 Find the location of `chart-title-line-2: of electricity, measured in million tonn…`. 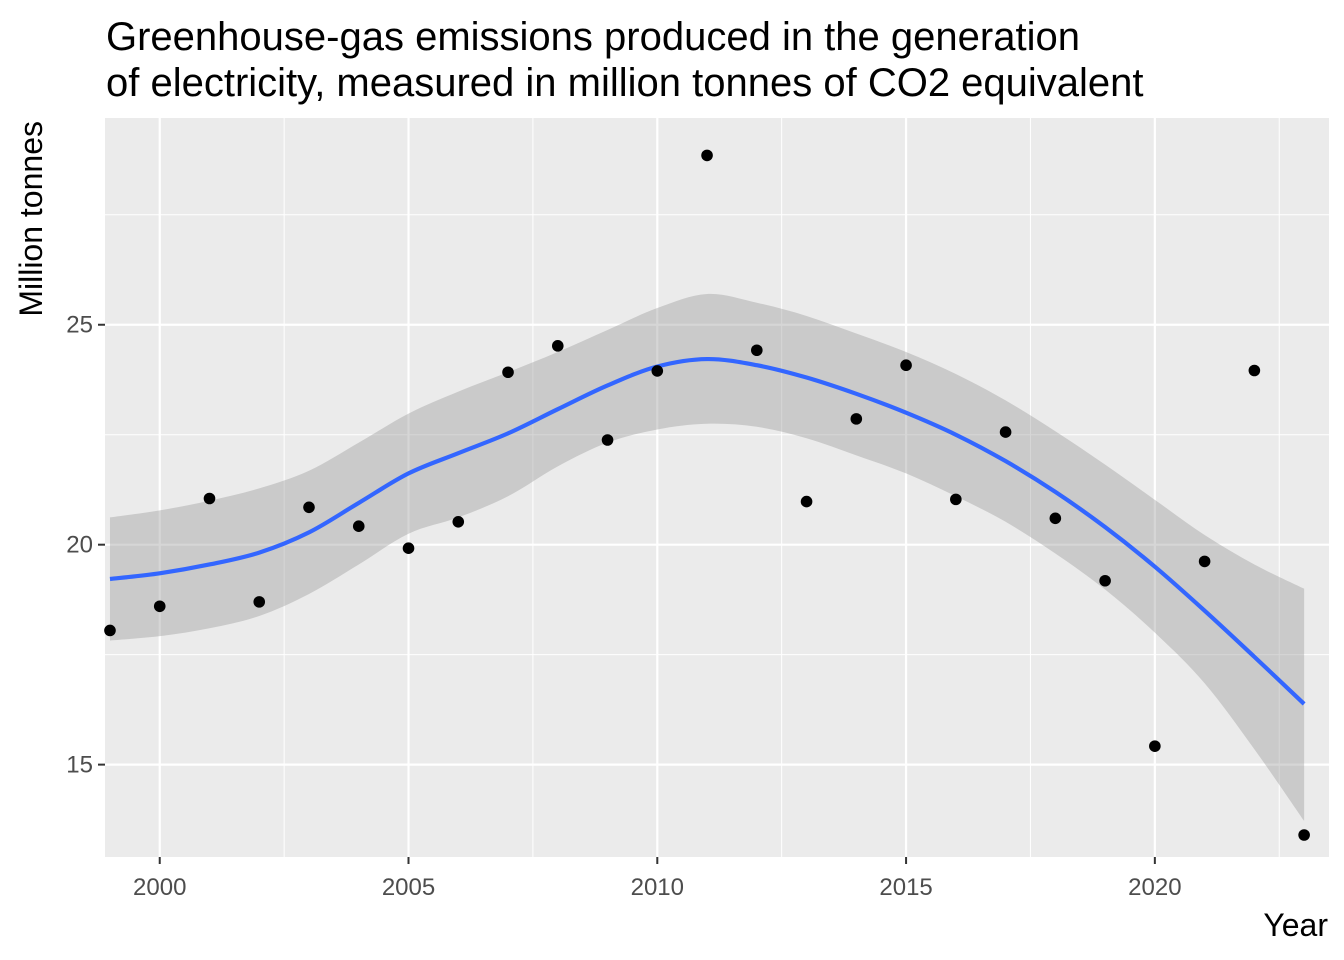

chart-title-line-2: of electricity, measured in million tonn… is located at coordinates (625, 83).